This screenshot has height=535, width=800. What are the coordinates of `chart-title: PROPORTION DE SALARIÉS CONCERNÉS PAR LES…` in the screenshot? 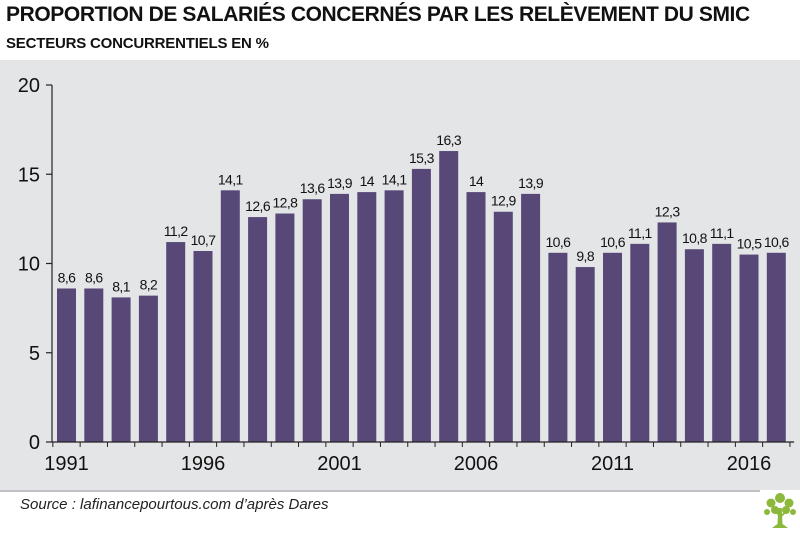 It's located at (378, 14).